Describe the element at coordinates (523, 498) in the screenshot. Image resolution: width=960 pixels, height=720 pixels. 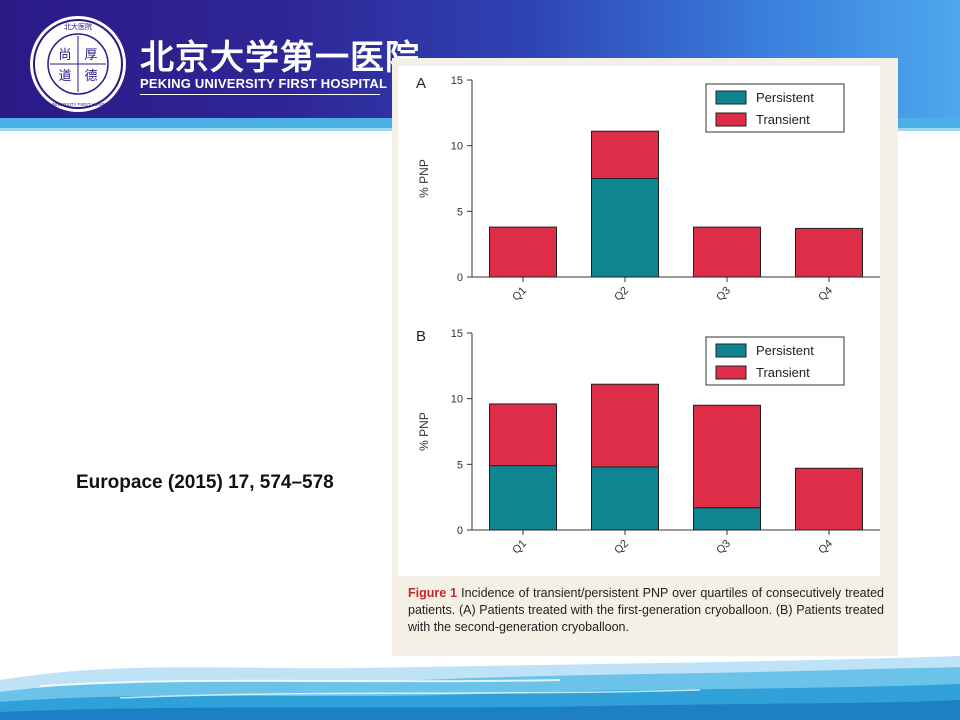
I see `bar-persistent-q1` at that location.